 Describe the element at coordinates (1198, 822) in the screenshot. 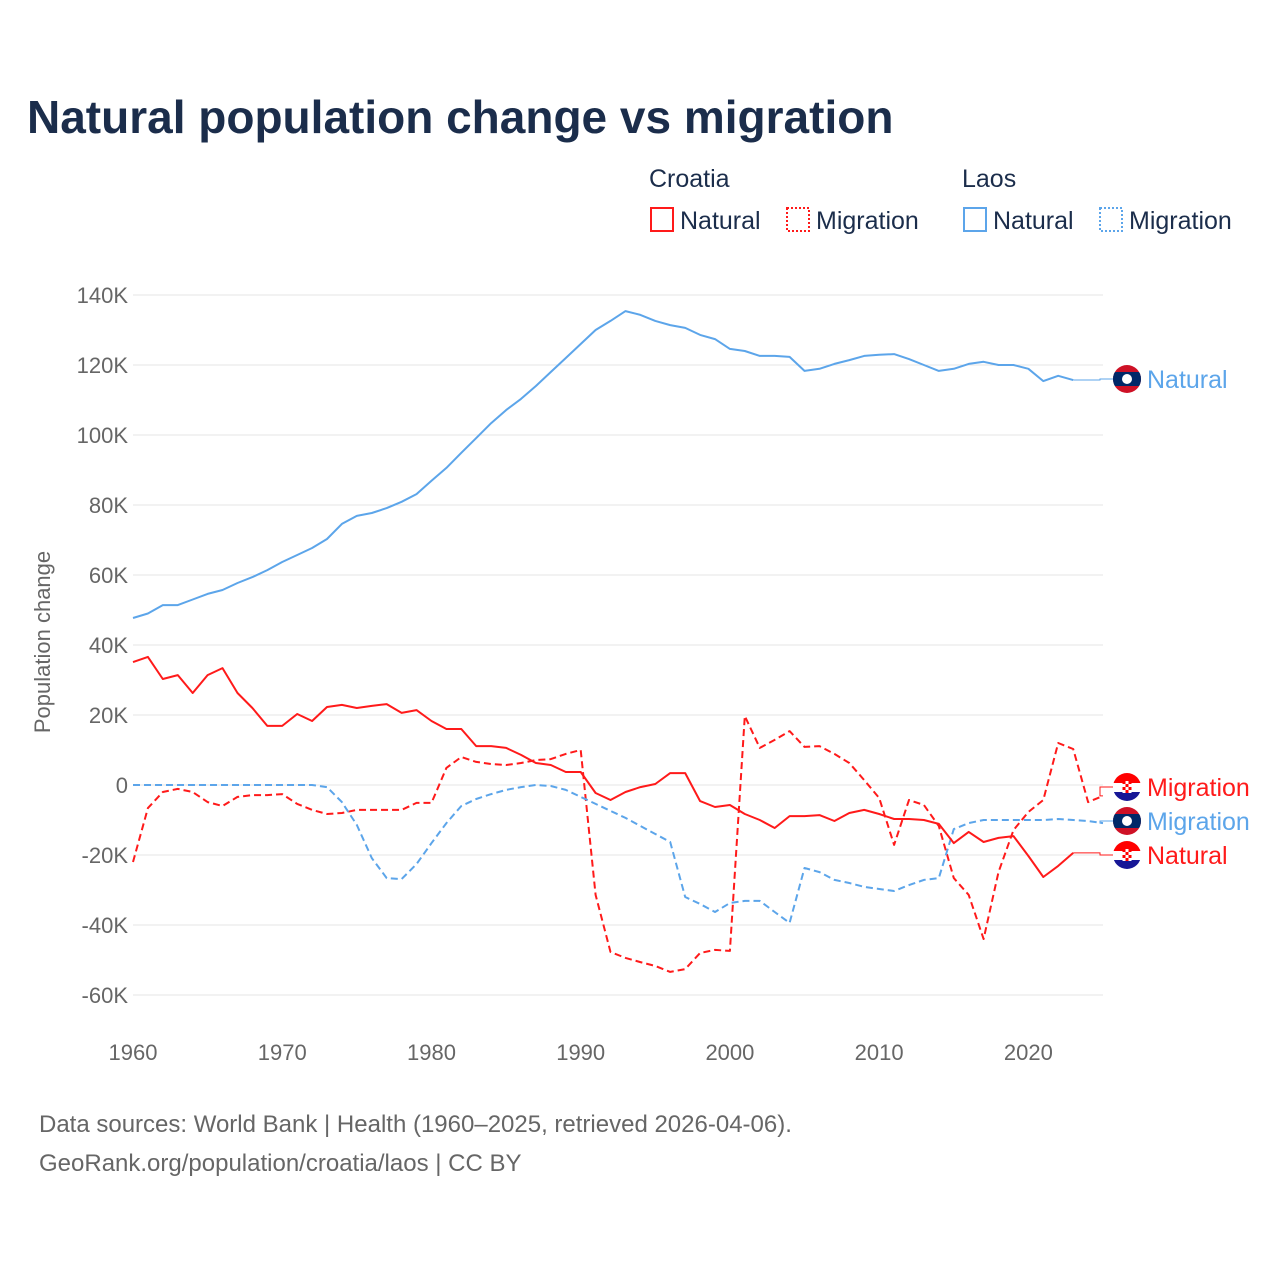

I see `end-label-laos-migration: Migration` at that location.